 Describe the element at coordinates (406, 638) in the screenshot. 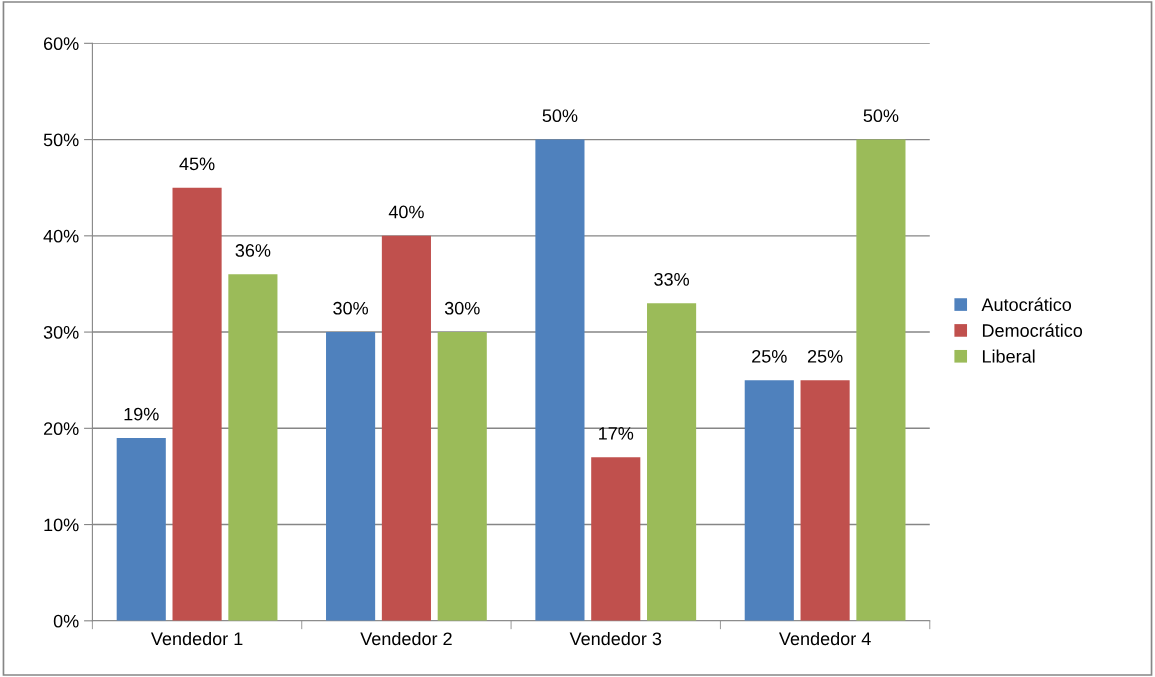

I see `x-tick-label: Vendedor 2` at that location.